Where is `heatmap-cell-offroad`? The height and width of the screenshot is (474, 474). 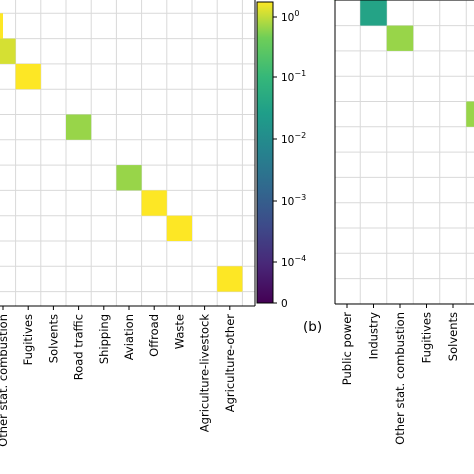
heatmap-cell-offroad is located at coordinates (154, 203).